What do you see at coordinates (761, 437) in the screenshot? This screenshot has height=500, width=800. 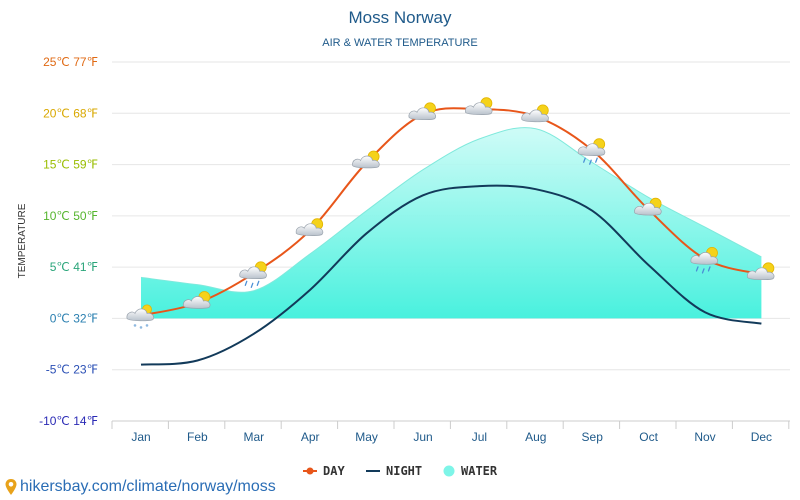 I see `x-tick-label: Dec` at bounding box center [761, 437].